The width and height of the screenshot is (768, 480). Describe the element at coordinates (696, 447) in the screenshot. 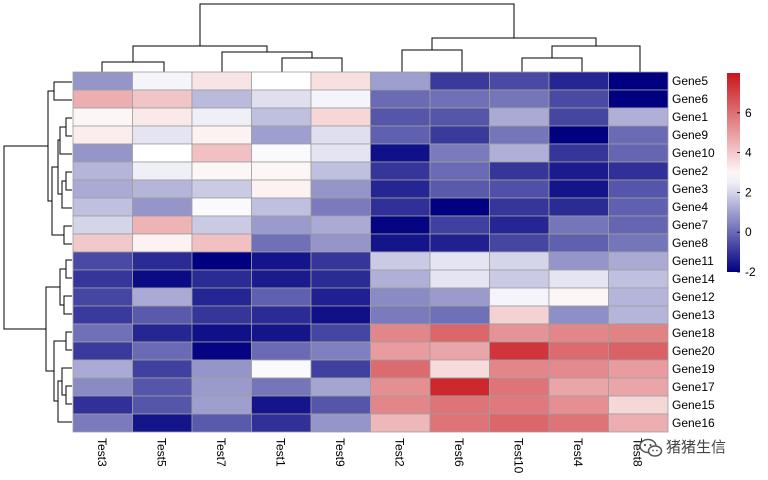

I see `watermark-text: 猪猪生信` at that location.